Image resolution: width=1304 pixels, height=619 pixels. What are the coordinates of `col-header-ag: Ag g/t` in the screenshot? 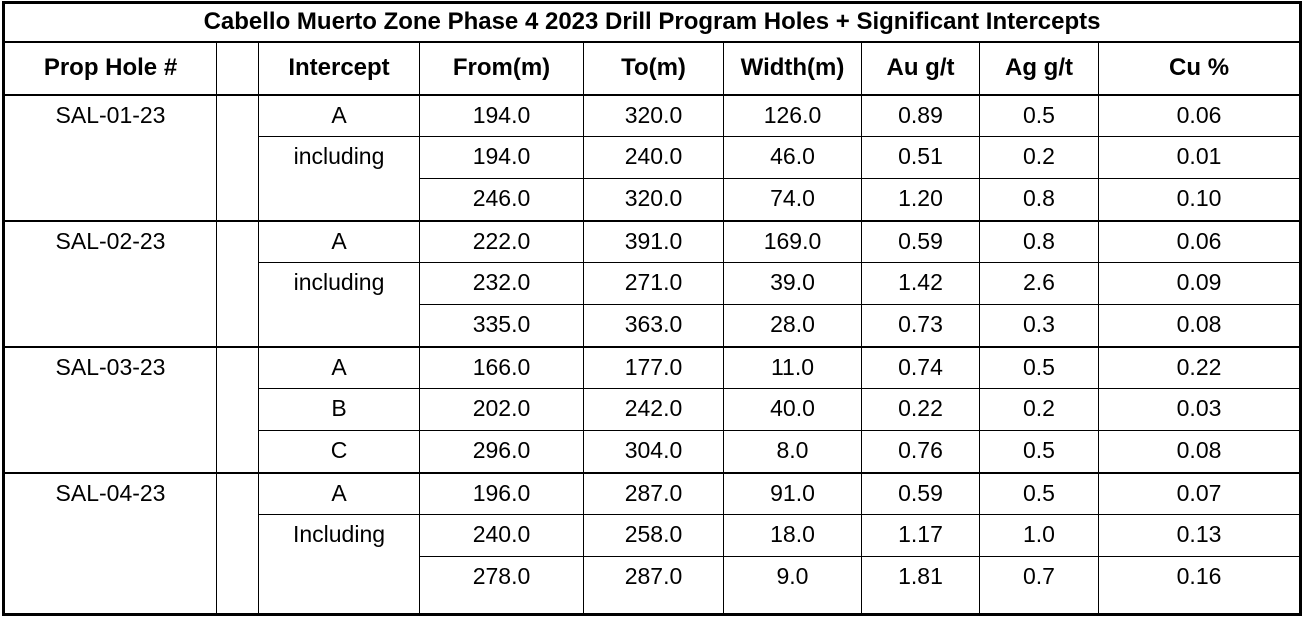 It's located at (1039, 68).